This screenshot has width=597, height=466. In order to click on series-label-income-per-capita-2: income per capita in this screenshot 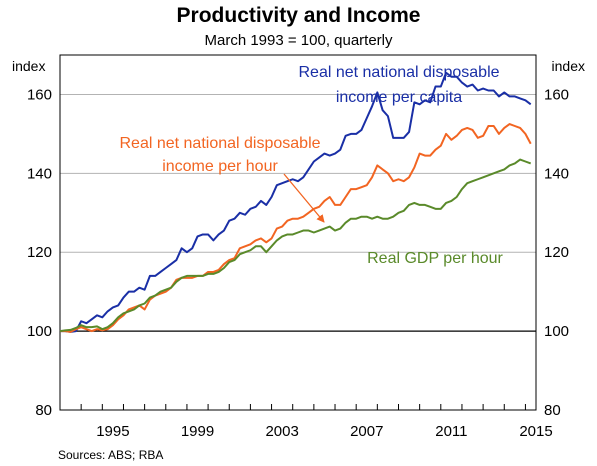, I will do `click(399, 97)`.